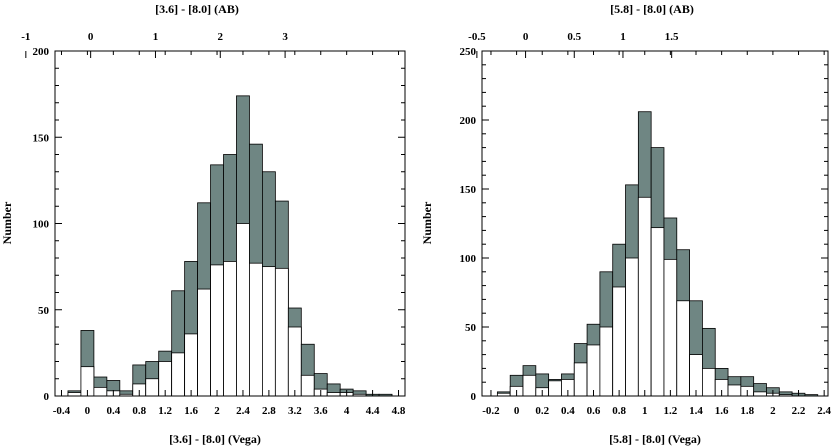 The height and width of the screenshot is (448, 831). I want to click on right-y-tick-label: 250, so click(468, 52).